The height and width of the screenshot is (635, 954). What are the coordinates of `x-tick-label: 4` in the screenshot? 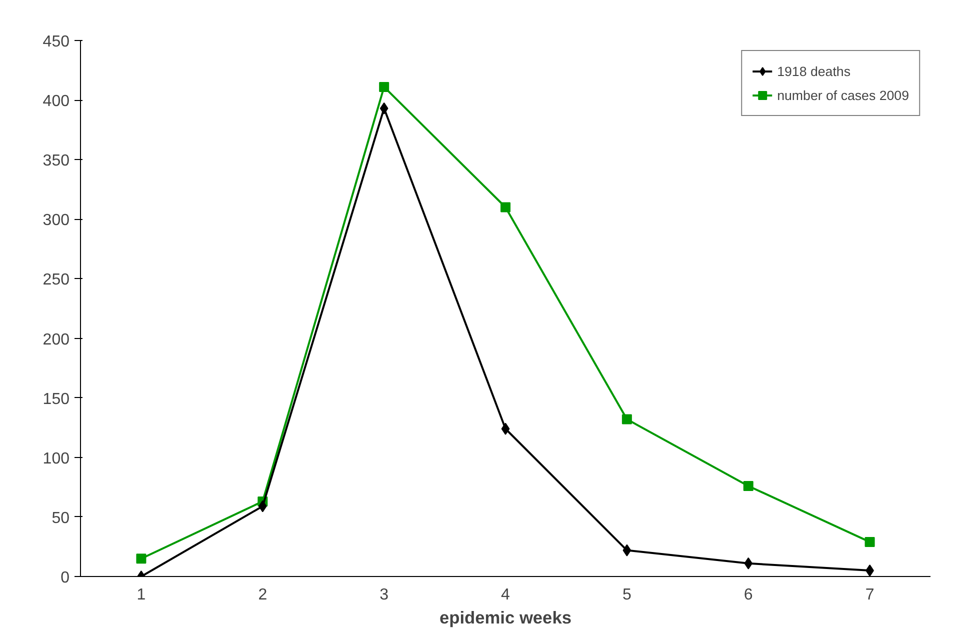 It's located at (505, 595).